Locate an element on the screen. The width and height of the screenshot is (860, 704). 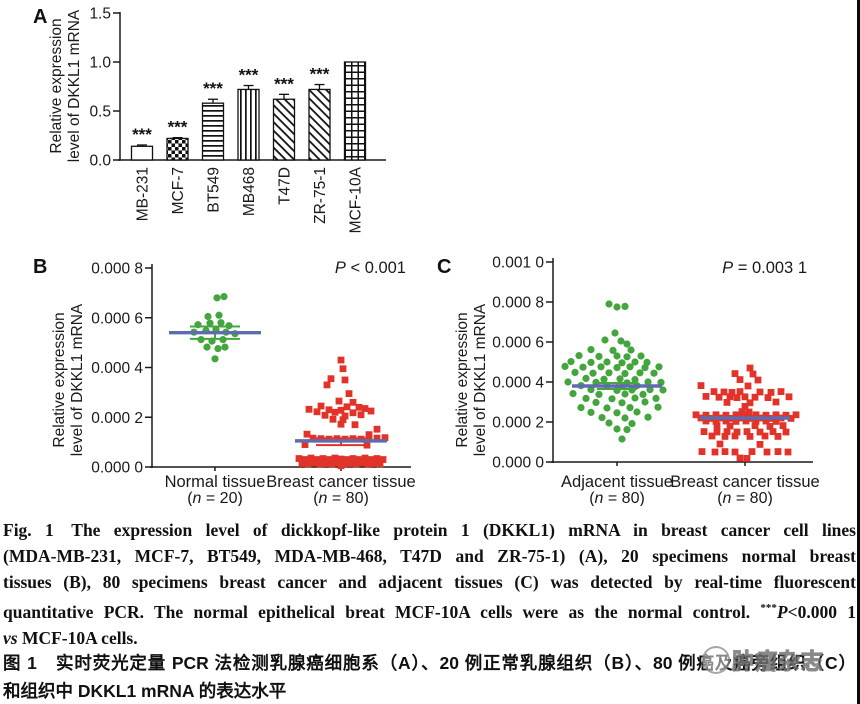
svg-text: T47D is located at coordinates (285, 186).